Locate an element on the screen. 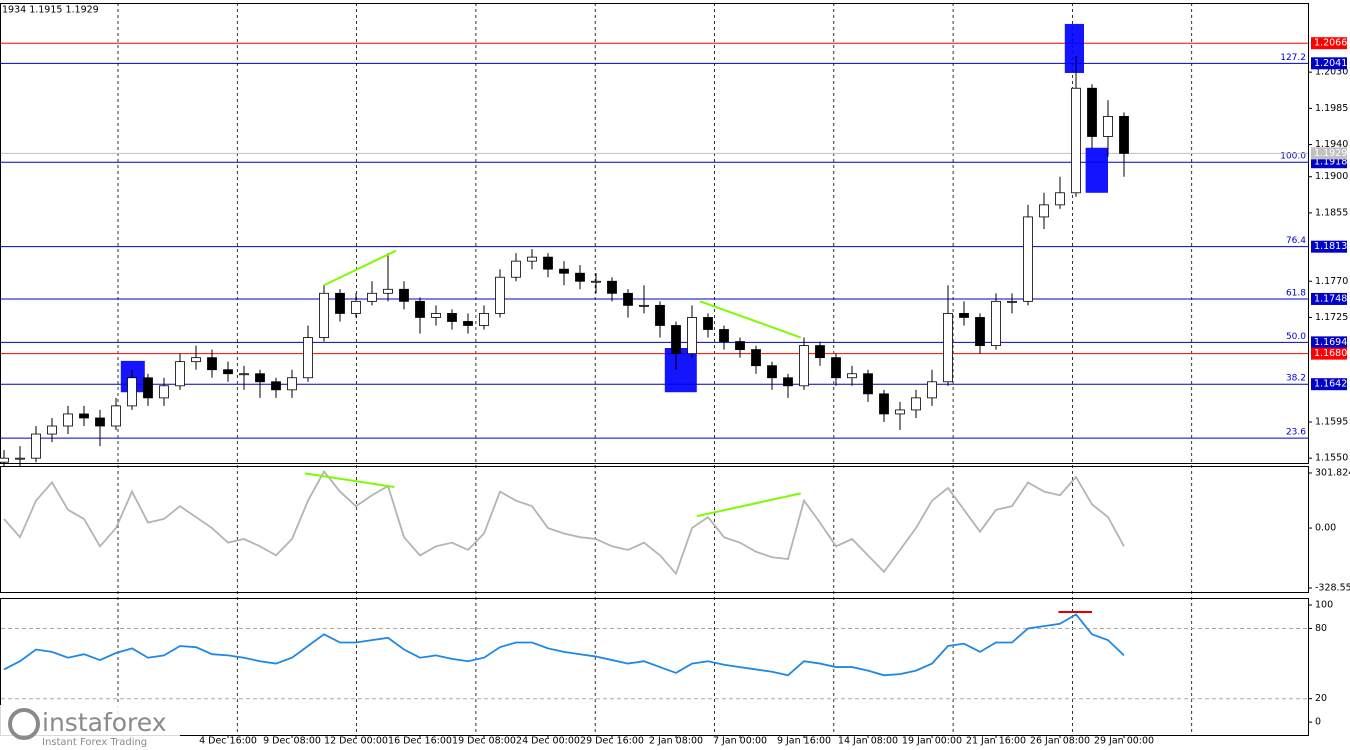  chart-header: 1934 1.1915 1.1929 is located at coordinates (50, 10).